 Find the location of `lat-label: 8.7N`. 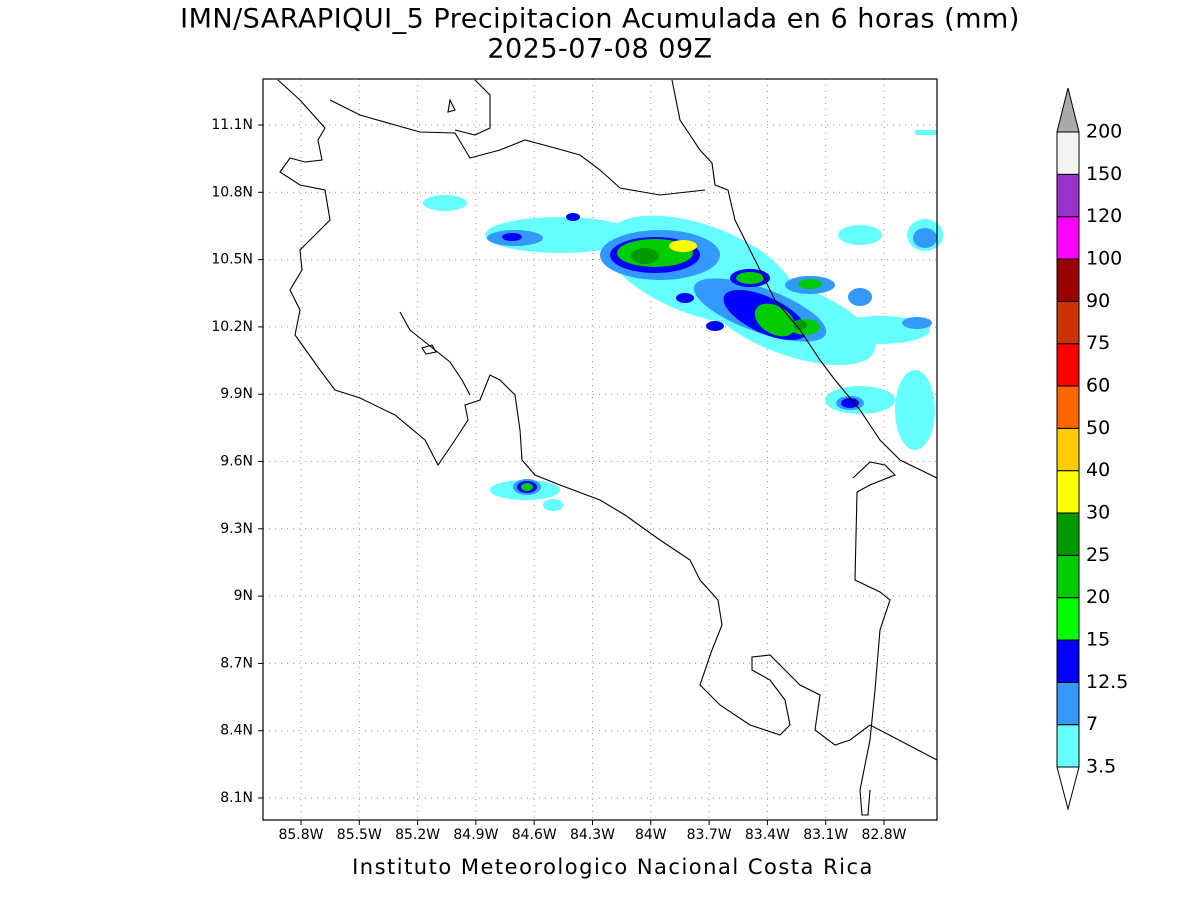

lat-label: 8.7N is located at coordinates (236, 663).